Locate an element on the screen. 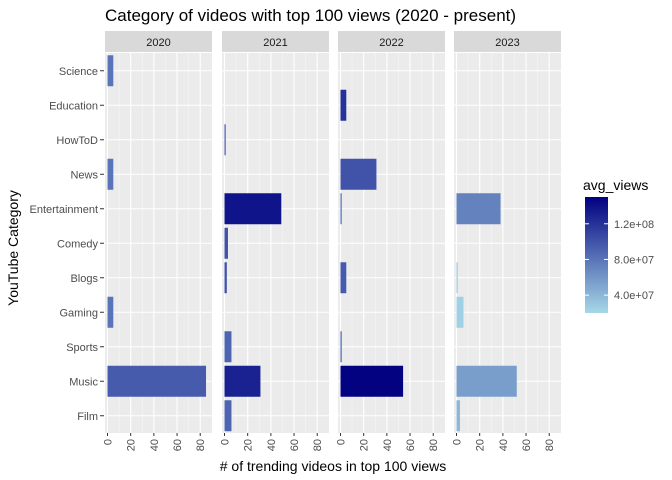 The width and height of the screenshot is (672, 480). facet-strip-label: 2020 is located at coordinates (158, 43).